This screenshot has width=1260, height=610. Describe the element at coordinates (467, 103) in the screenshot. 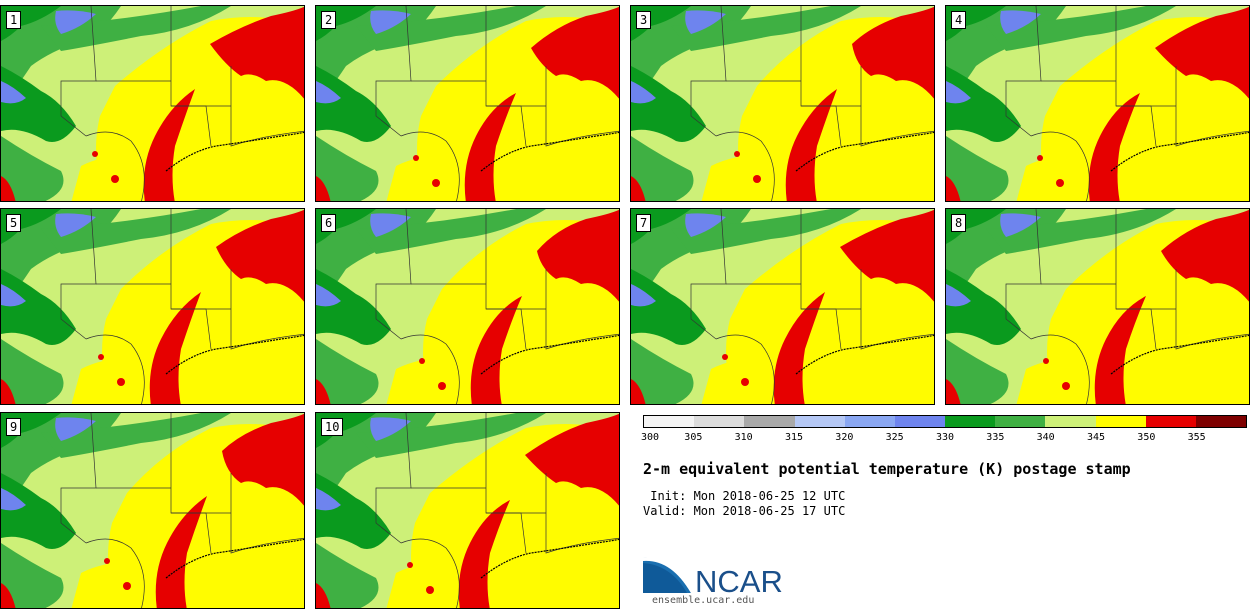

I see `map-panel: 2` at that location.